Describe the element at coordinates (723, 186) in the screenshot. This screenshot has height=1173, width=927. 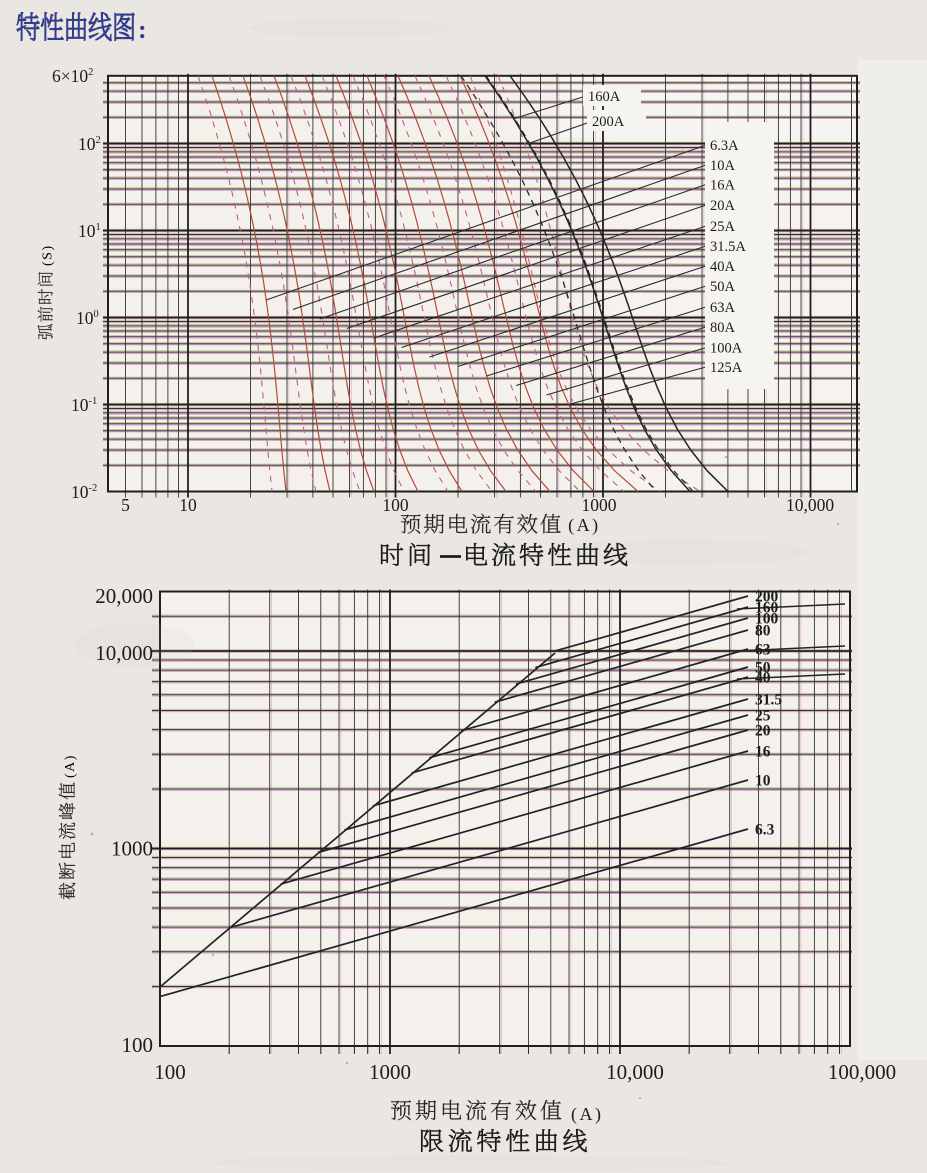
I see `svg-text: 16A` at that location.